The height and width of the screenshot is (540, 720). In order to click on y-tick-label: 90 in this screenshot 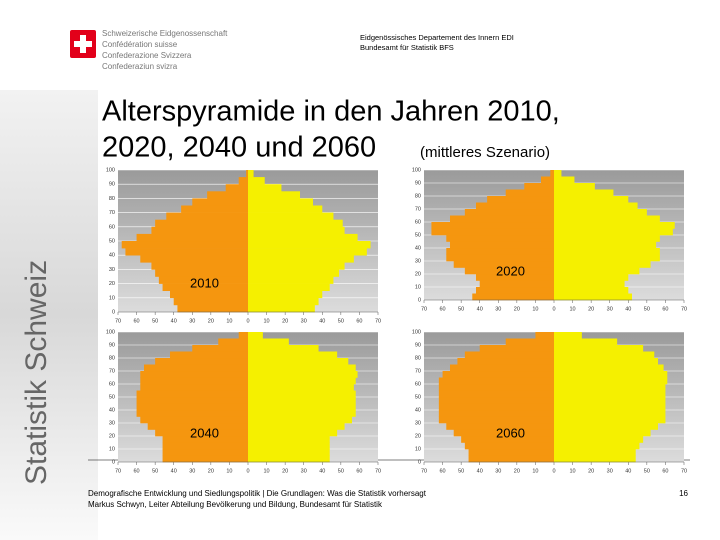, I will do `click(112, 185)`.